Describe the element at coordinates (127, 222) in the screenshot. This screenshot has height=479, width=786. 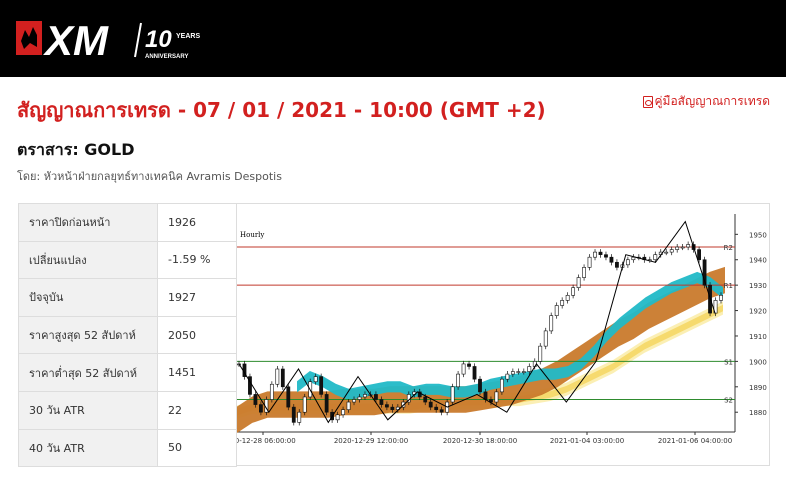
I see `stats-row: ราคาปิดก่อนหน้า 1926` at that location.